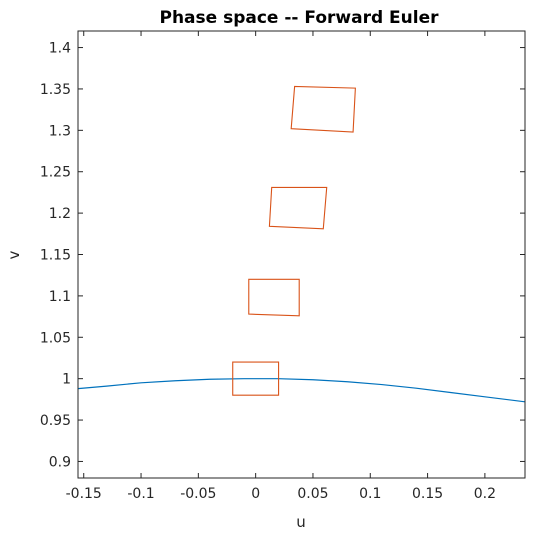 The image size is (550, 537). I want to click on y-tick-label: 1.35, so click(55, 90).